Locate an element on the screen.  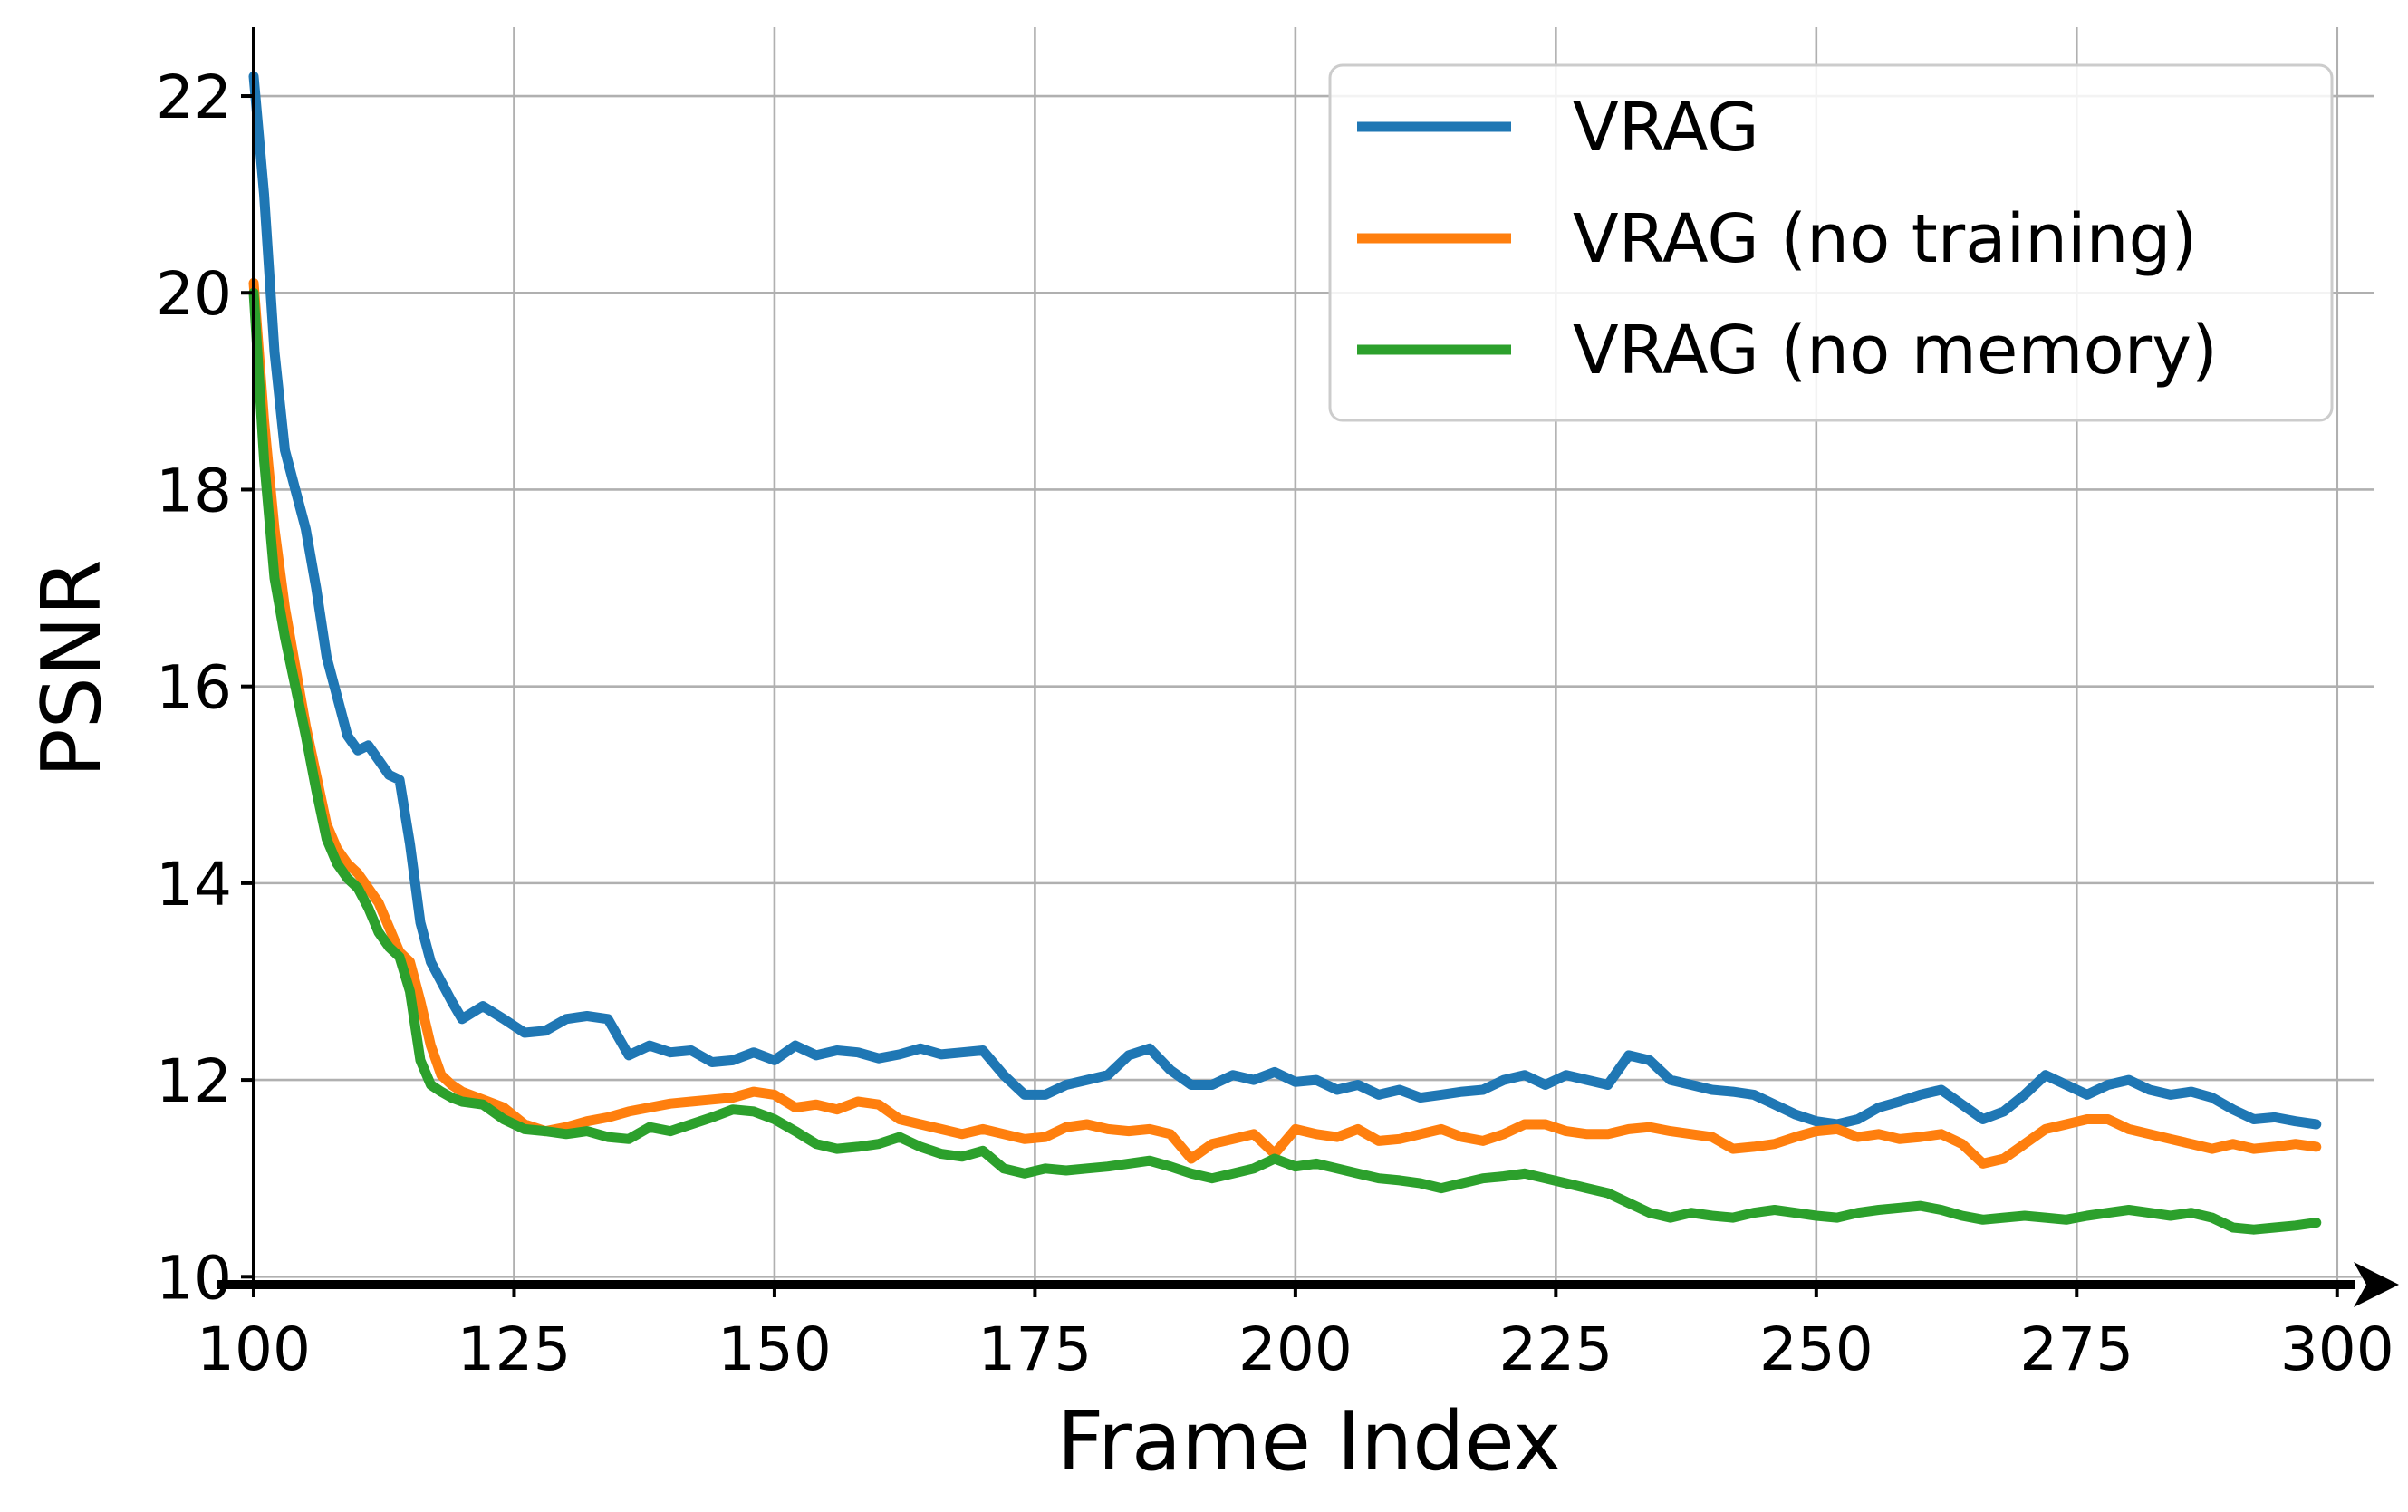
y-axis-title: PSNR is located at coordinates (72, 668).